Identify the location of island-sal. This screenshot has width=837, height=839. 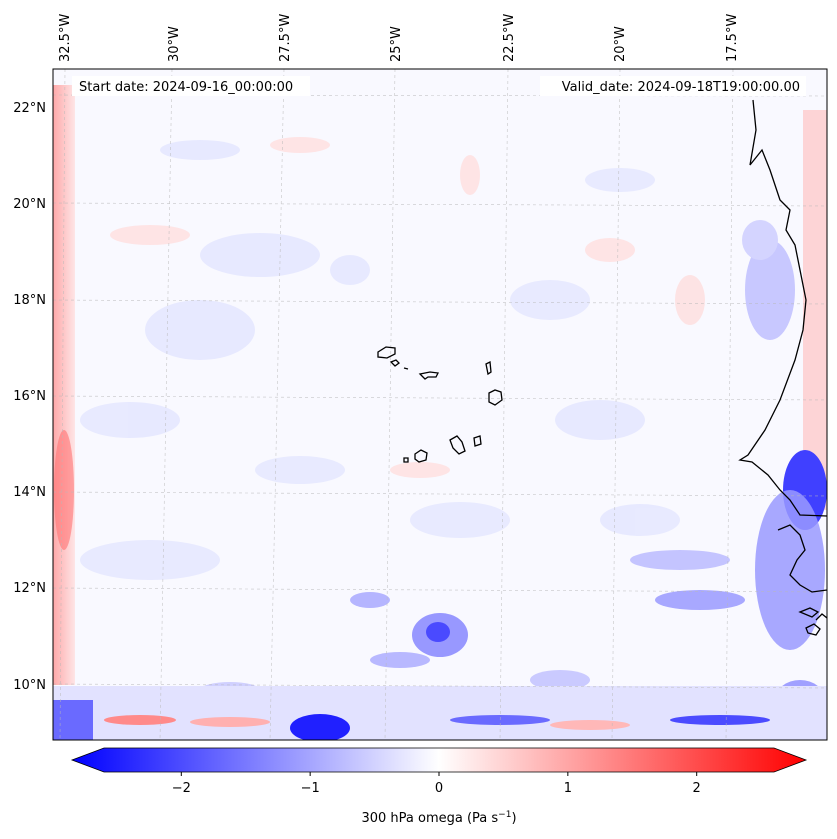
(488, 368).